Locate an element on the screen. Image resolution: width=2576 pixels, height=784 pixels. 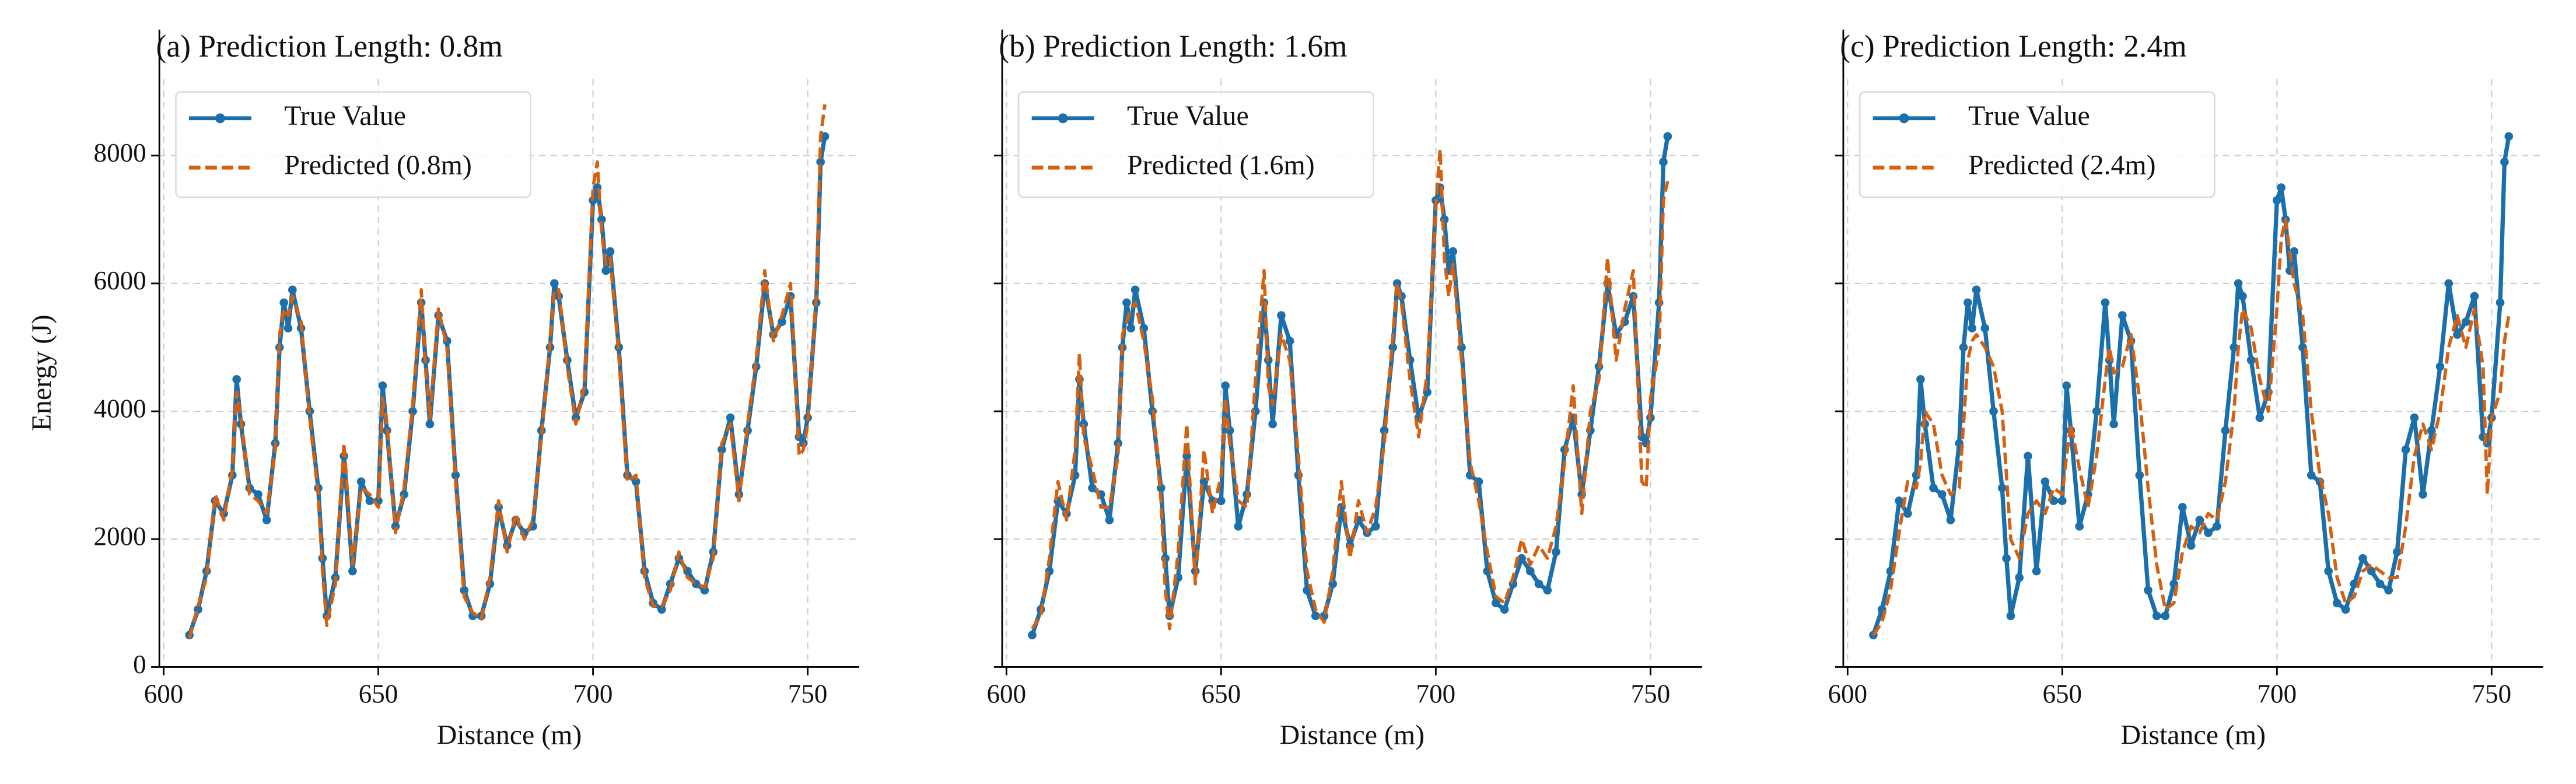
y-tick-label: 6000 is located at coordinates (120, 280).